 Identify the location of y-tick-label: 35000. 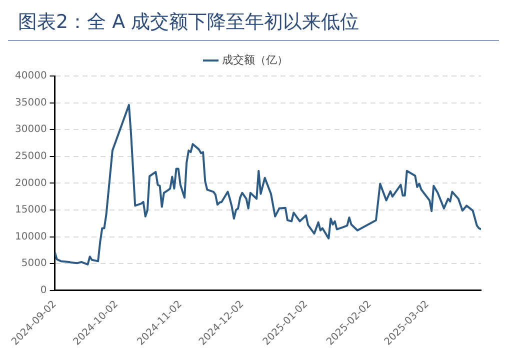
(31, 102).